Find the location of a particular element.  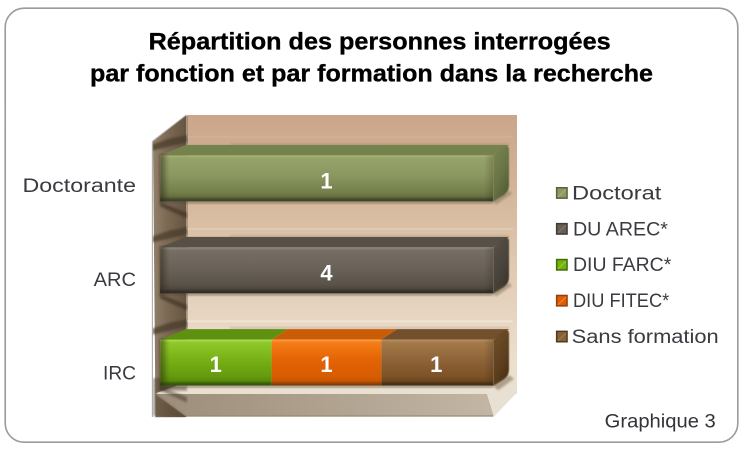

svg-text: ARC is located at coordinates (115, 280).